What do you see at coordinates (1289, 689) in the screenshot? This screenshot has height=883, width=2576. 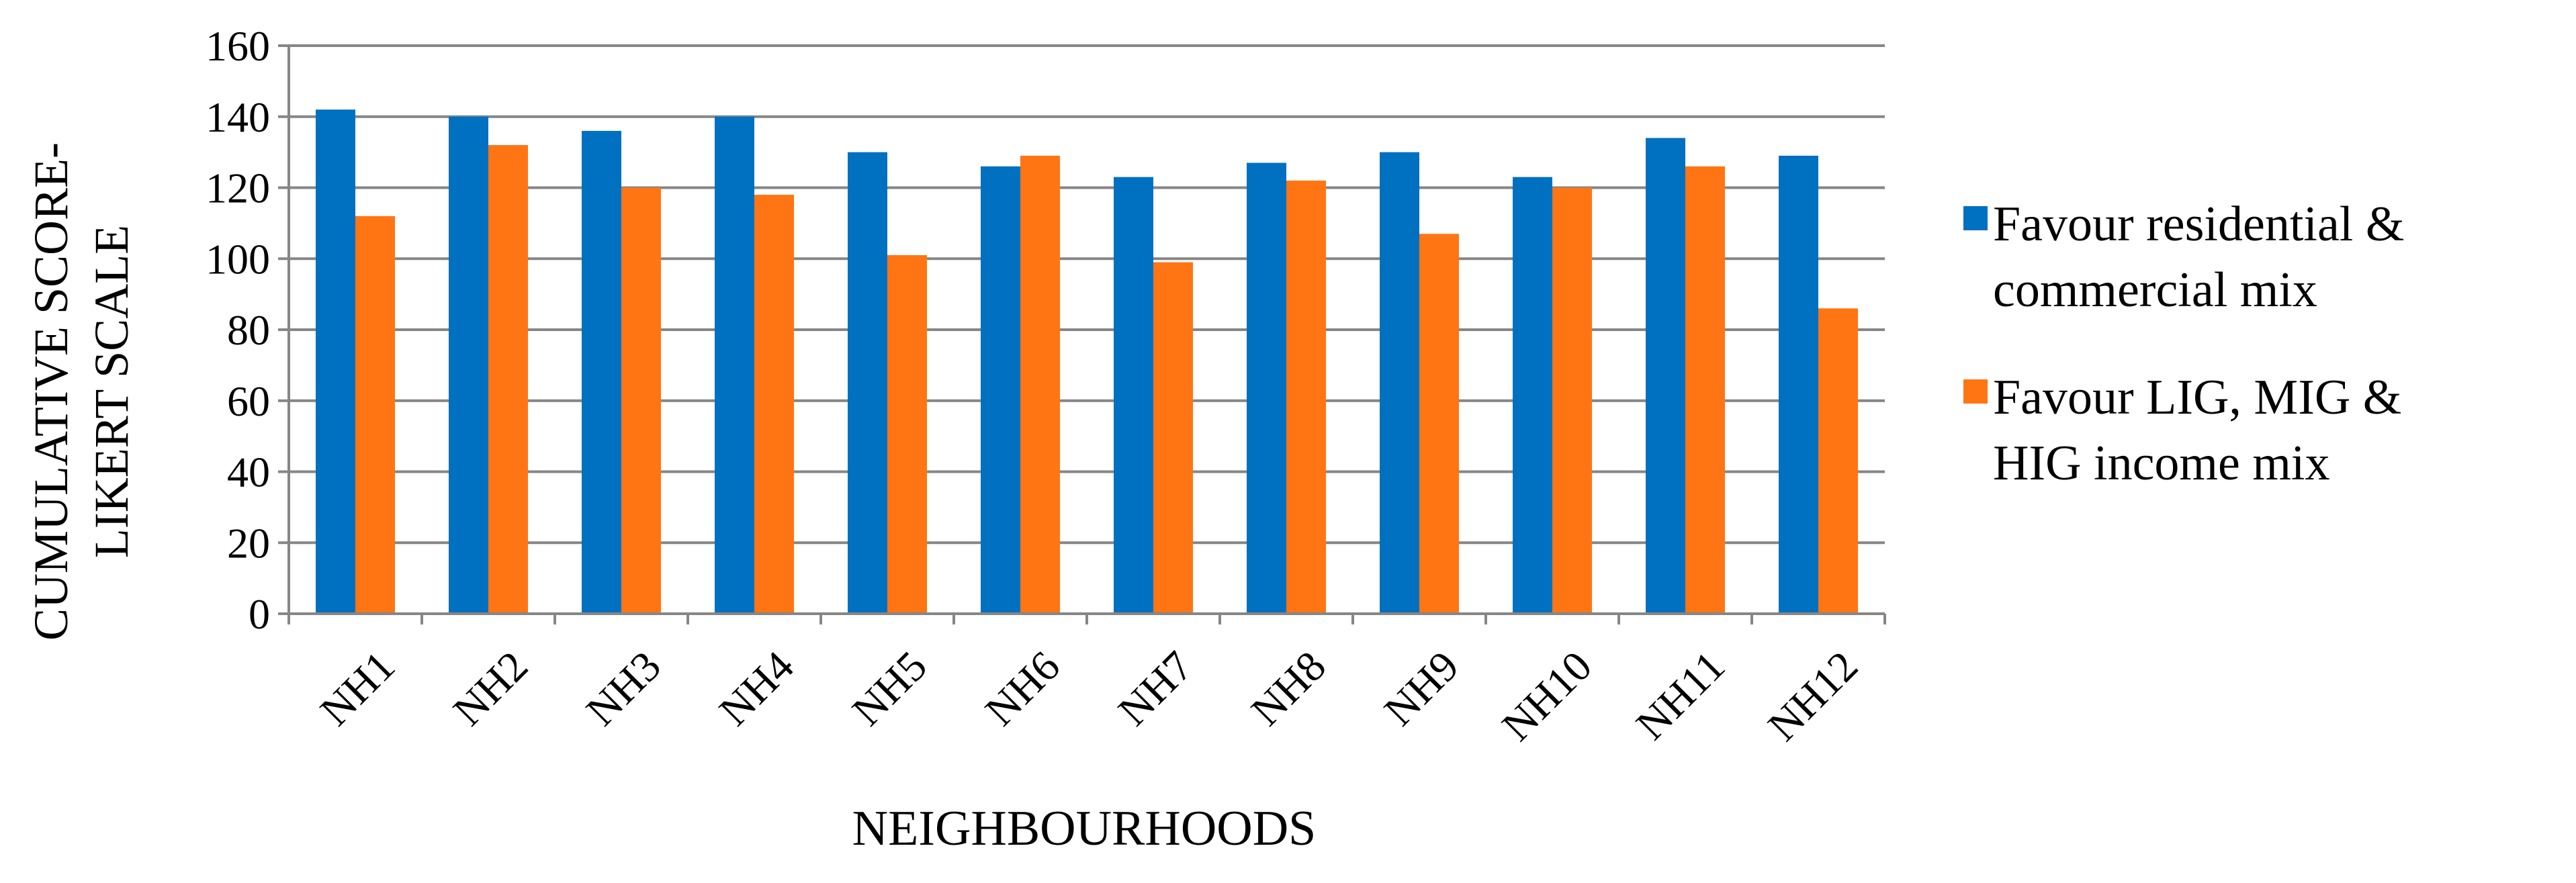 I see `x-tick-label: NH8` at bounding box center [1289, 689].